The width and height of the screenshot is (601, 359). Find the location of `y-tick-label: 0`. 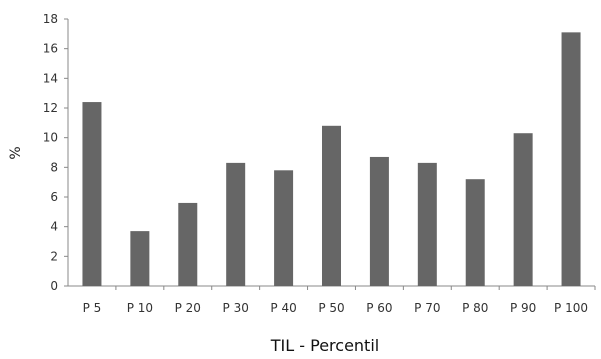

y-tick-label: 0 is located at coordinates (54, 286).